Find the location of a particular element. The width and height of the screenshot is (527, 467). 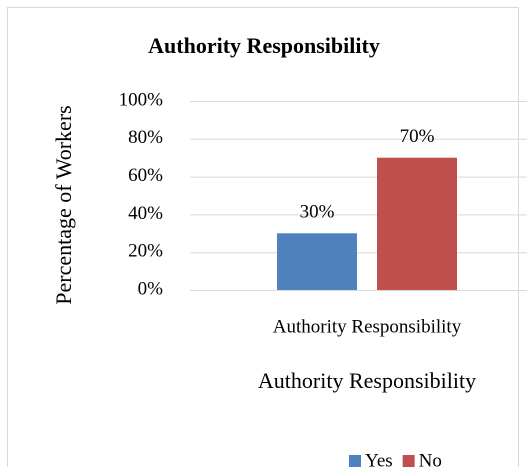

y-tick-label: 40% is located at coordinates (145, 213).